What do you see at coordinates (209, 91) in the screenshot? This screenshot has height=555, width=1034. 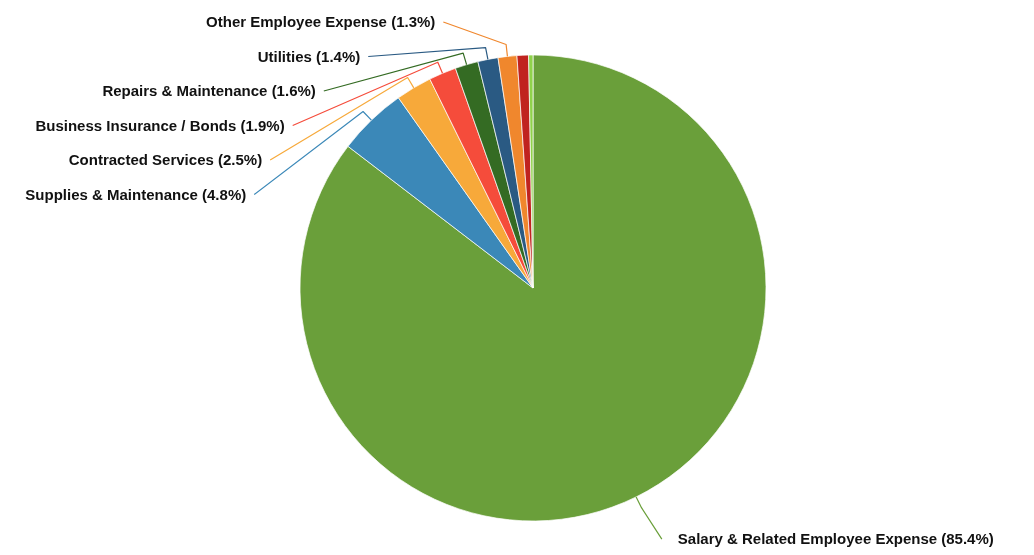 I see `slice-label: Repairs & Maintenance (1.6%)` at bounding box center [209, 91].